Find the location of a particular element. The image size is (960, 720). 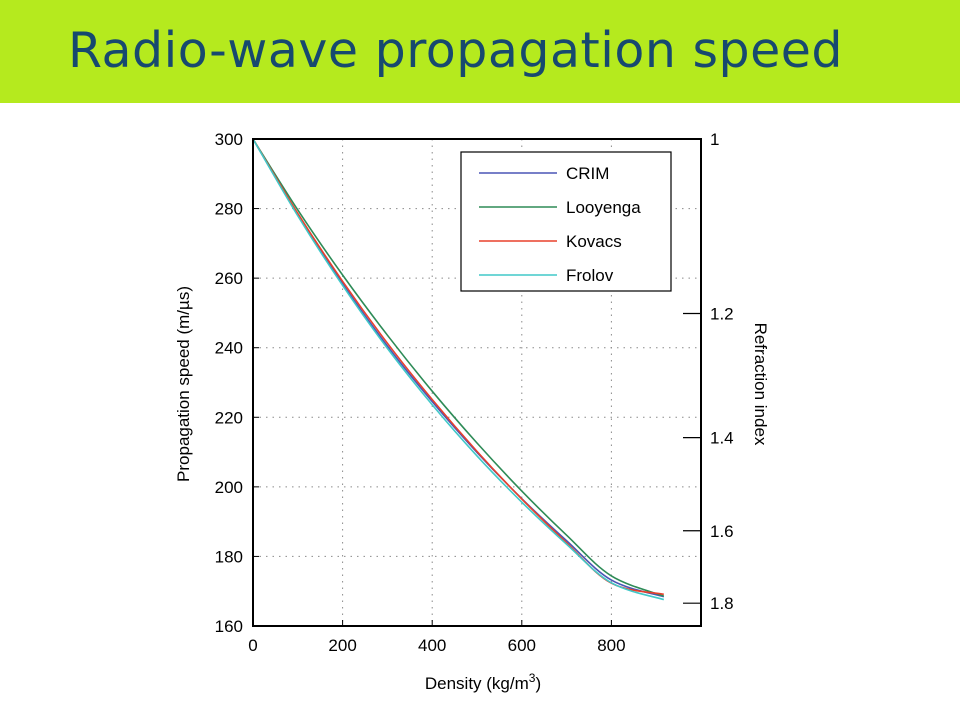

y-tick-label: 240 is located at coordinates (229, 348).